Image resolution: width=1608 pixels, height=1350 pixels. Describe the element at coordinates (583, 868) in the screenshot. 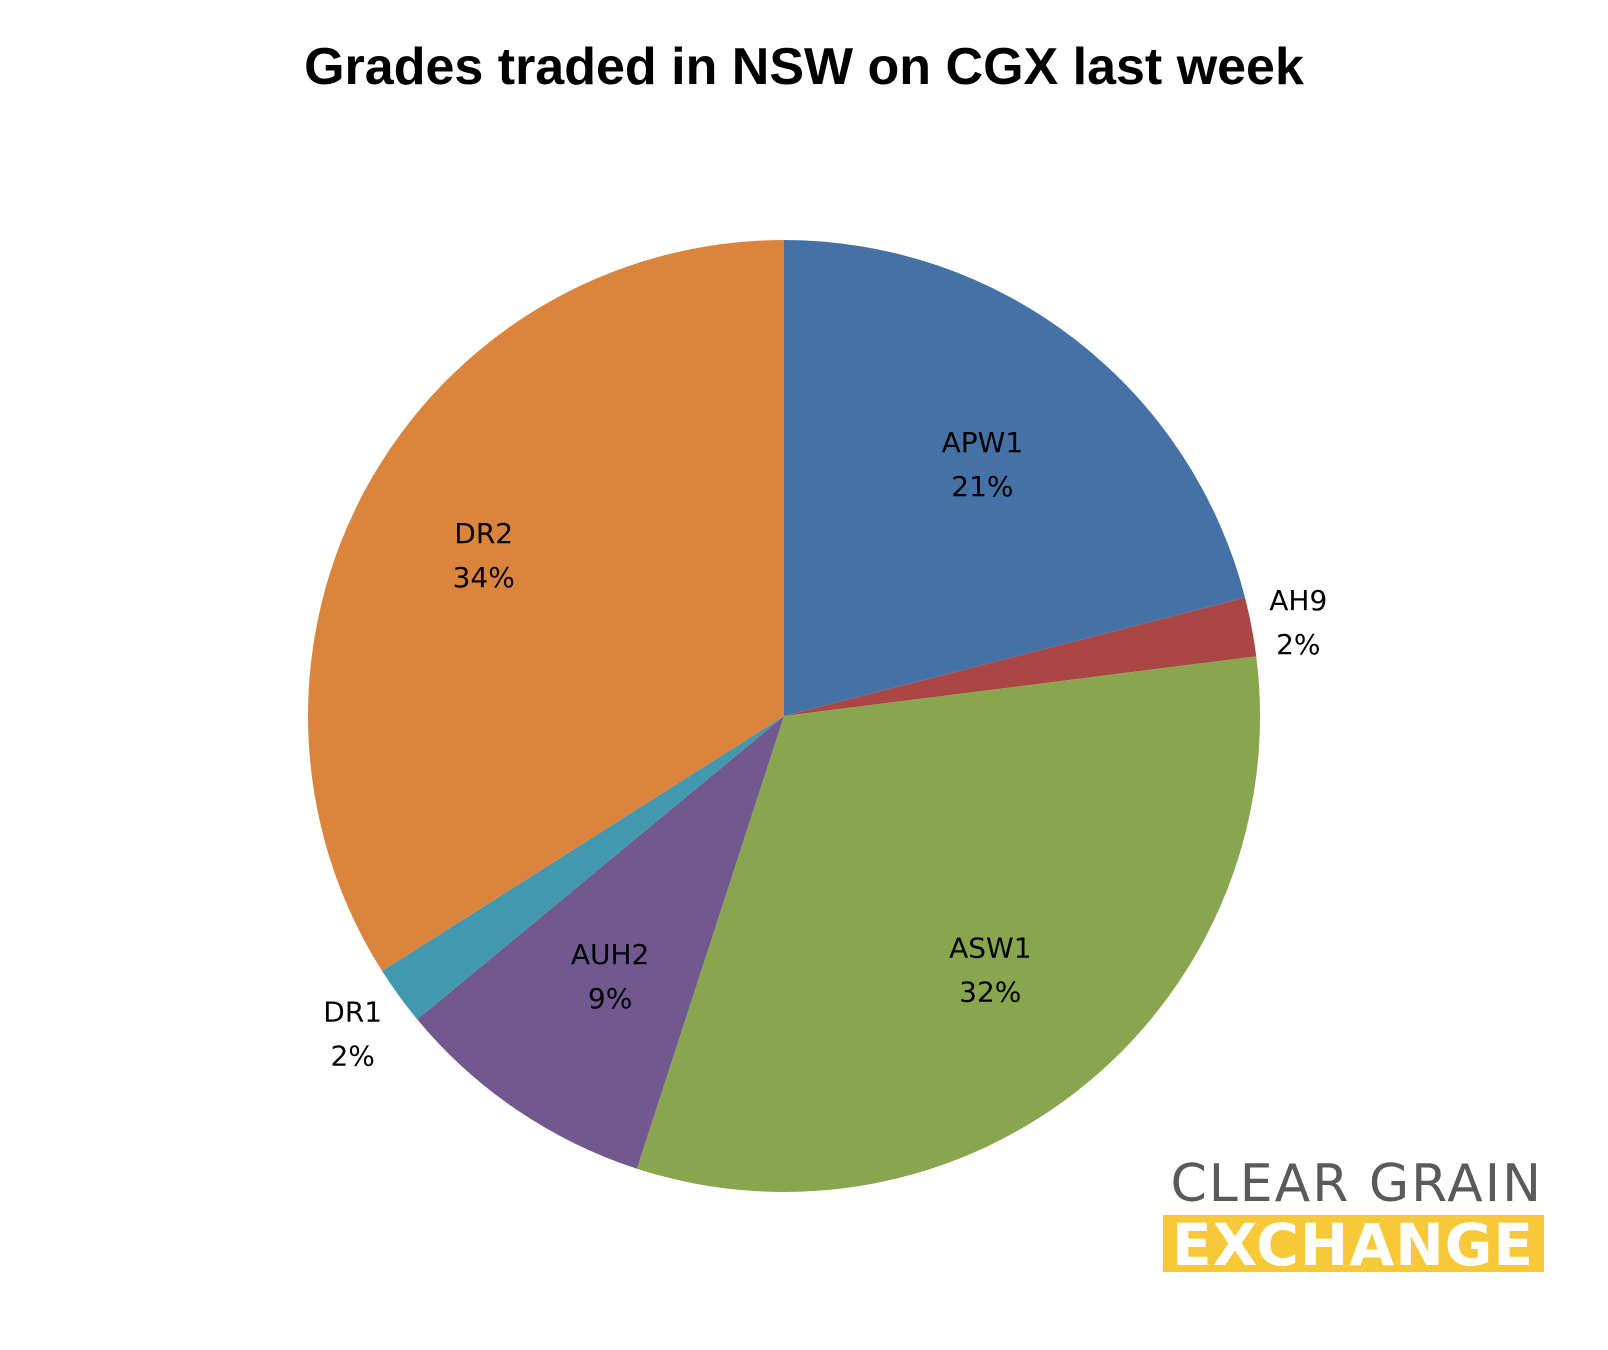

I see `pie-slice-dr1` at that location.